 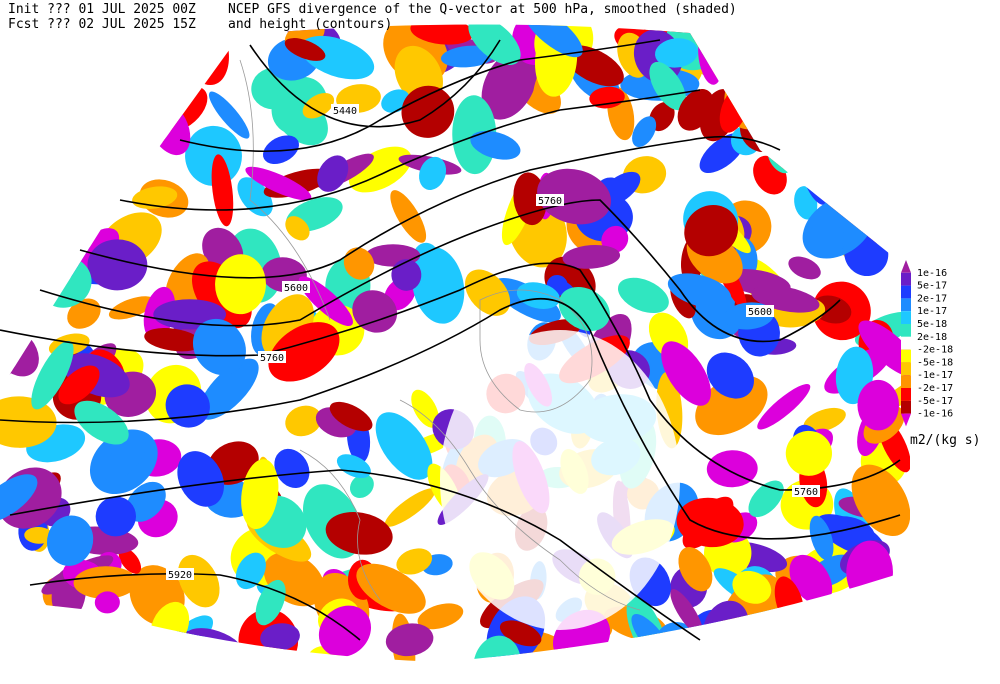 I want to click on contour-label: 5600, so click(x=296, y=288).